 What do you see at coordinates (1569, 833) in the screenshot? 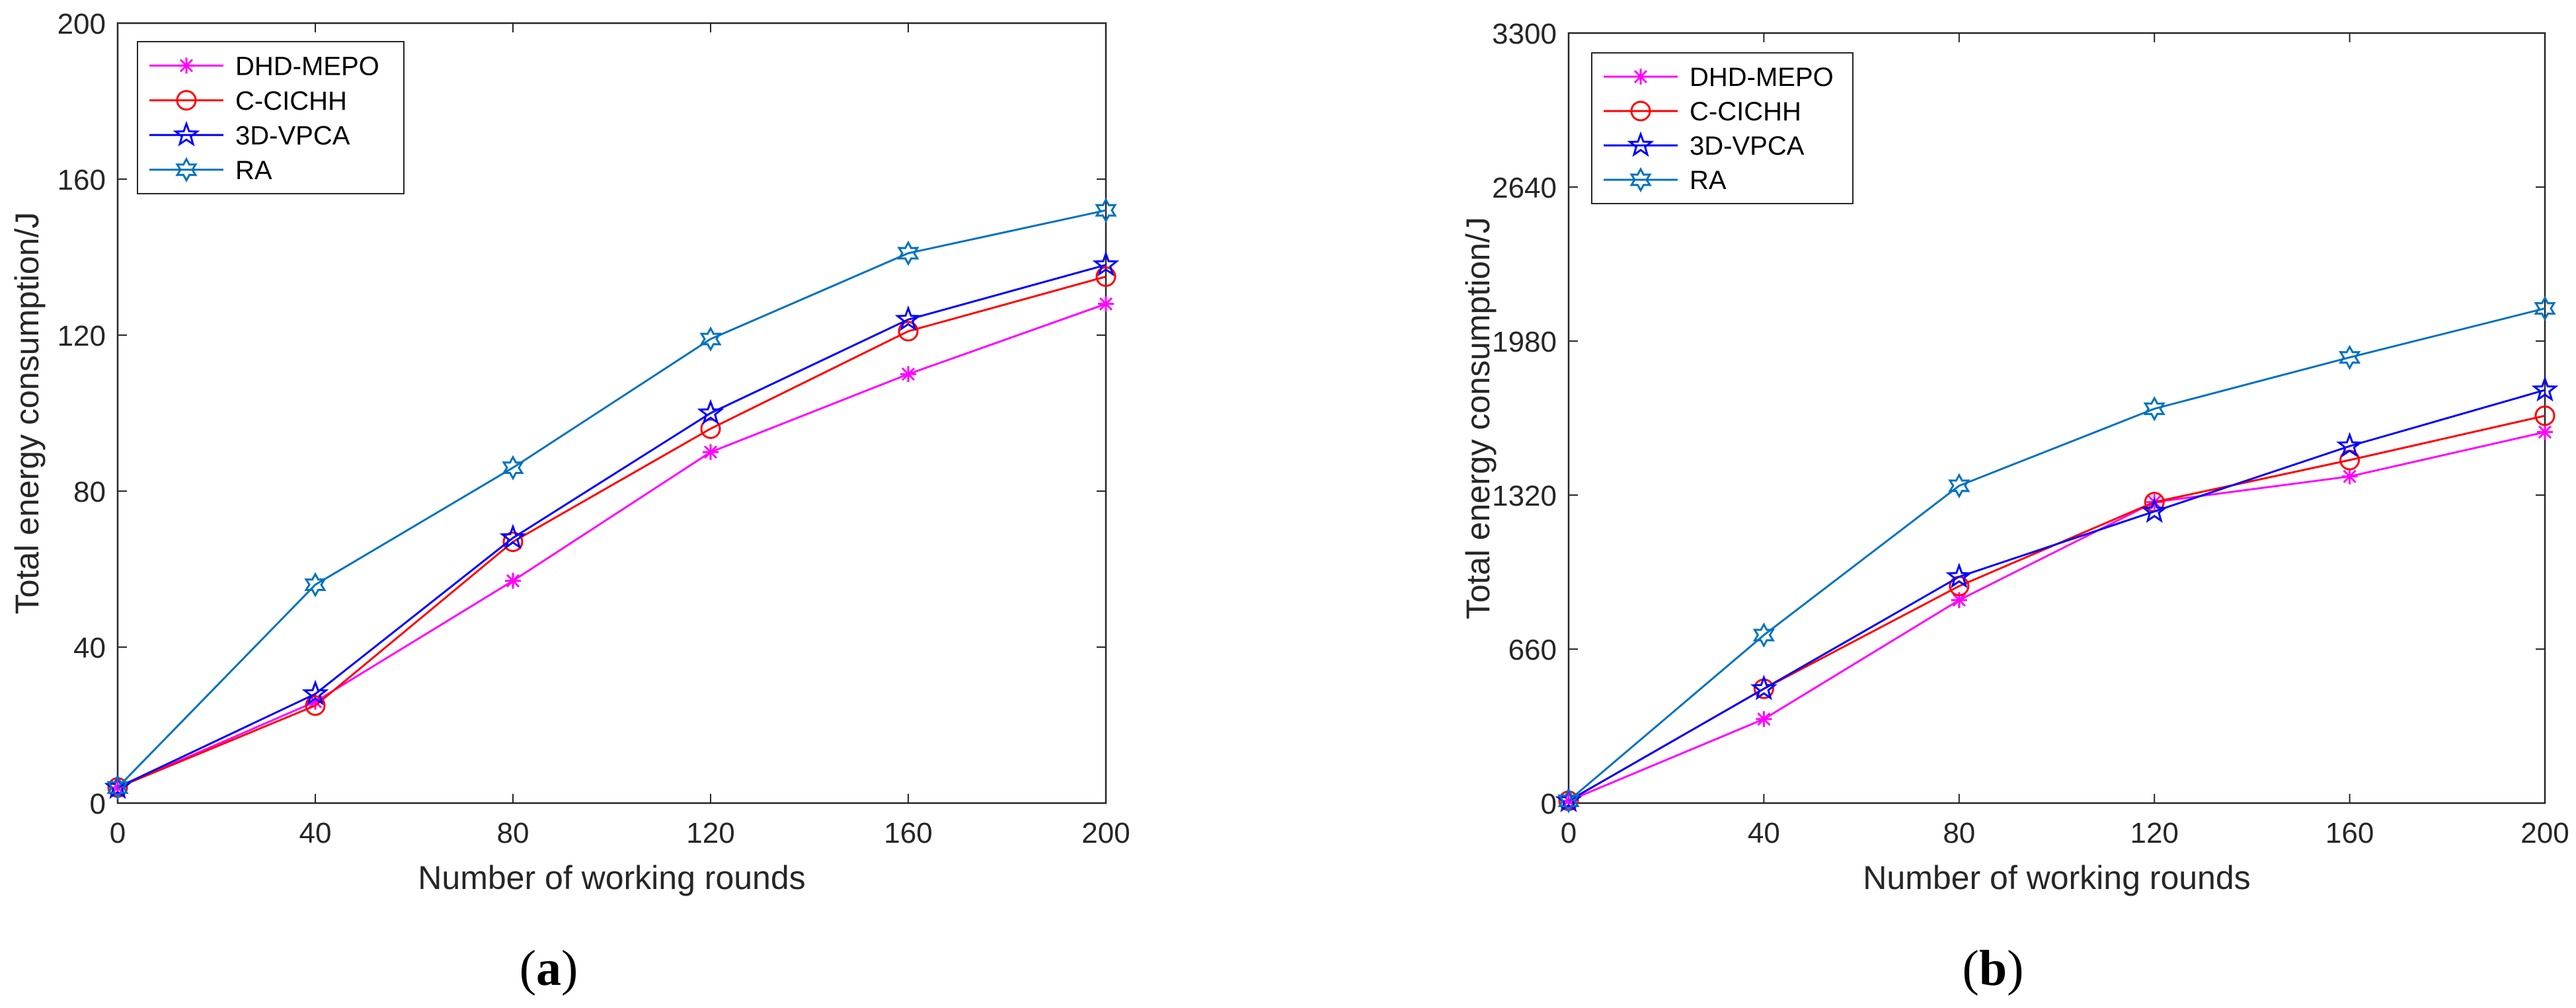
I see `panel-b-x-tick-label: 0` at bounding box center [1569, 833].